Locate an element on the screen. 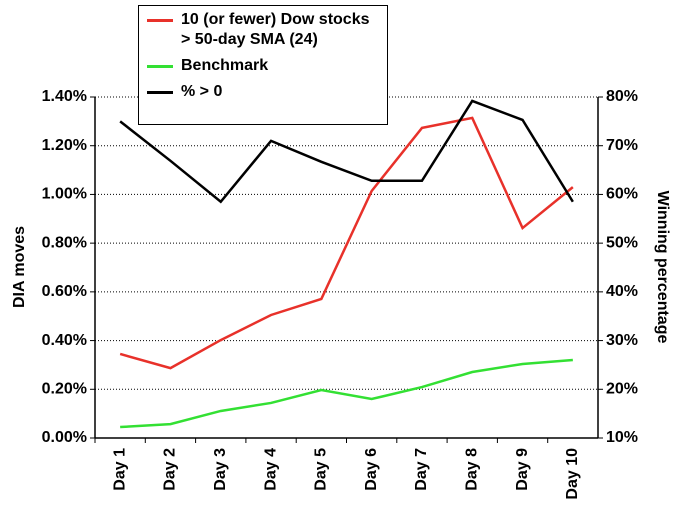  x-tick-label: Day 1 is located at coordinates (119, 469).